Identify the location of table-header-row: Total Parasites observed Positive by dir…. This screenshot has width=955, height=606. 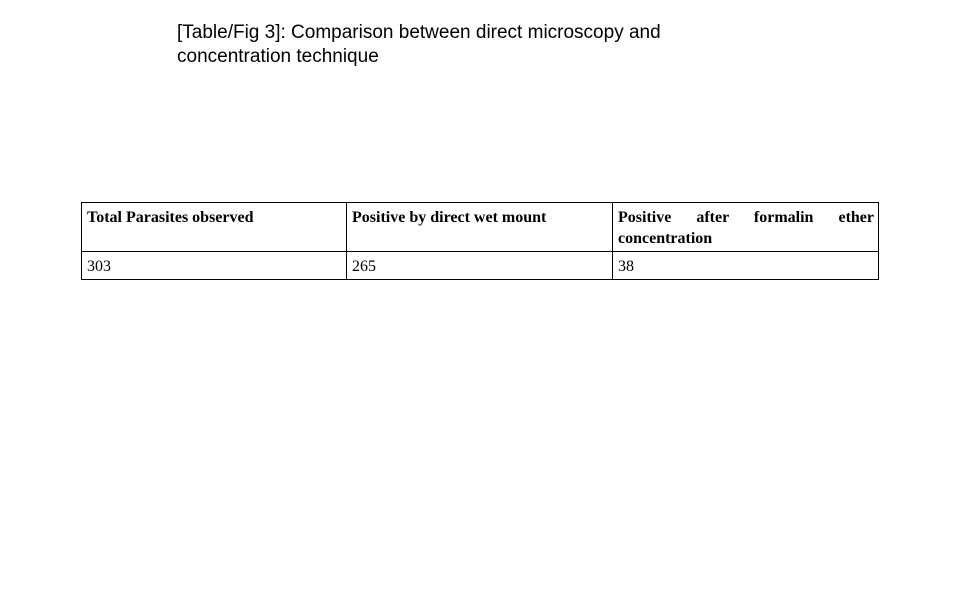
(480, 227).